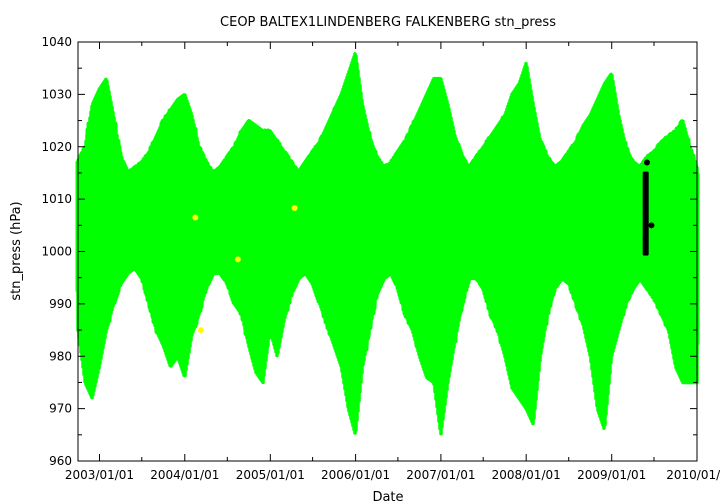 This screenshot has height=504, width=720. Describe the element at coordinates (526, 475) in the screenshot. I see `x-tick-label: 2008/01/01` at that location.